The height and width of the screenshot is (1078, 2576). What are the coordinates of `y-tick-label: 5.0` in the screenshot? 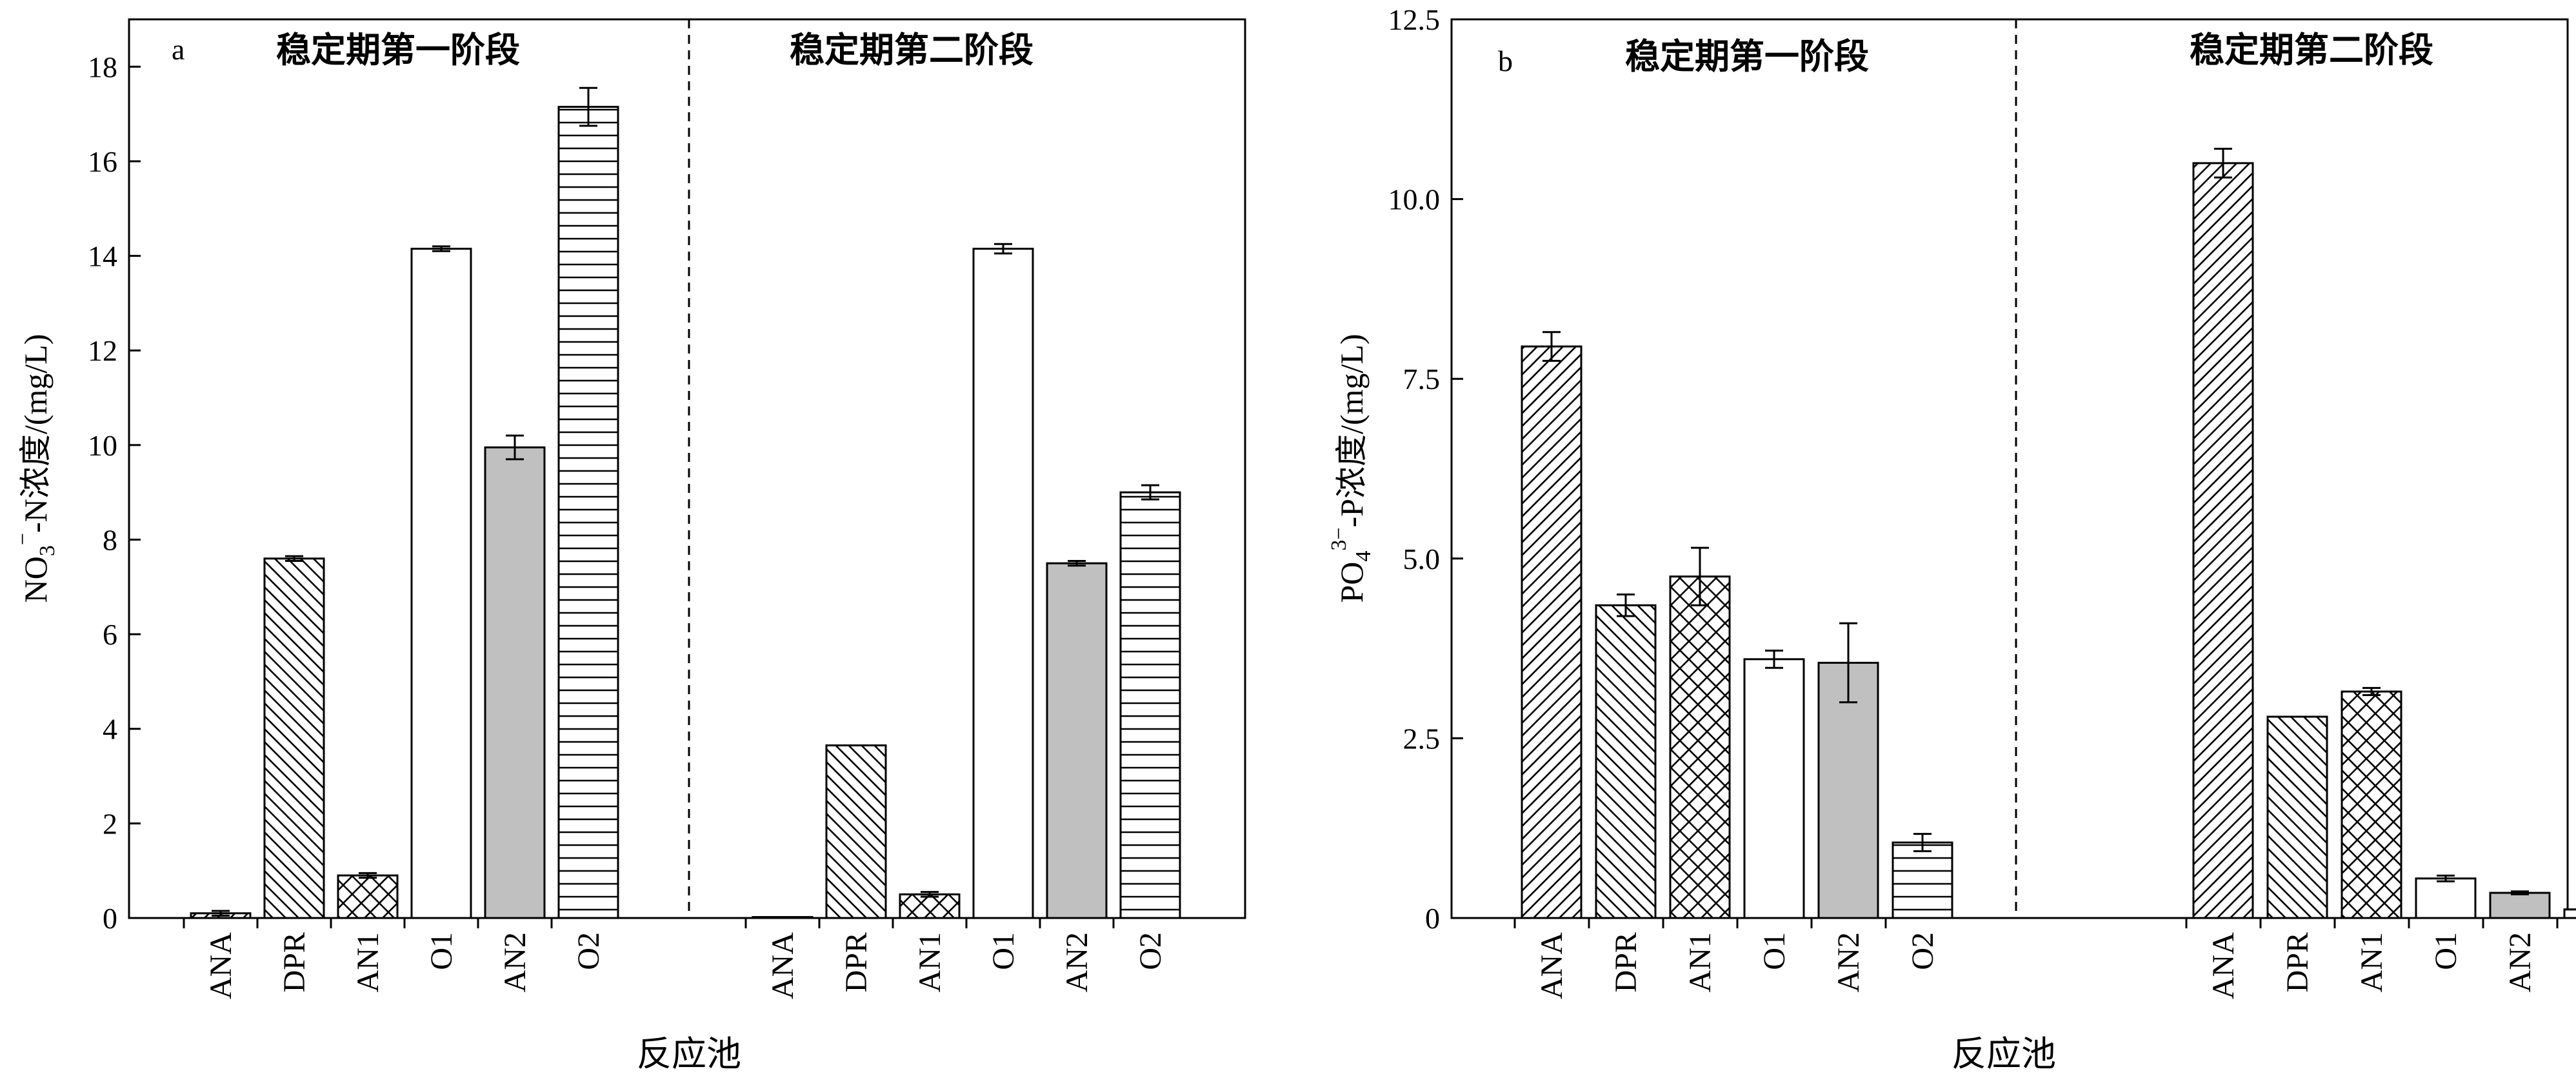 It's located at (1422, 559).